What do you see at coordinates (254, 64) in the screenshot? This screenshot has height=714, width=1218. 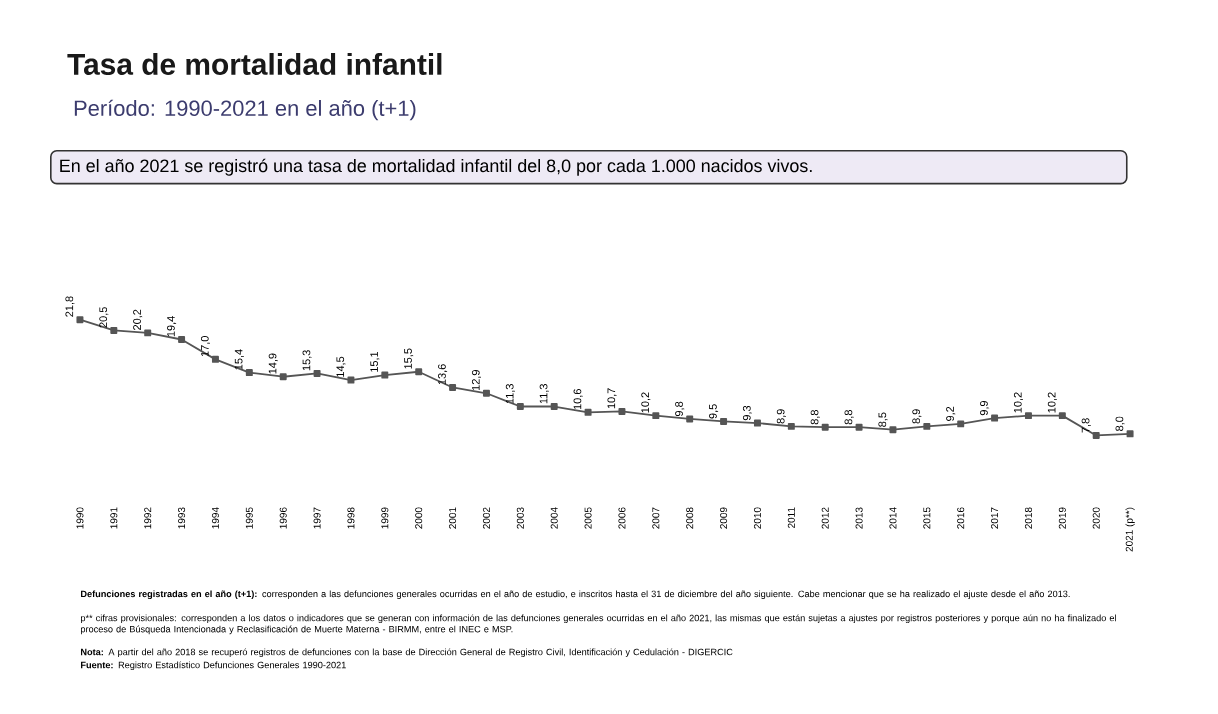 I see `chart-title: Tasa de mortalidad infantil` at bounding box center [254, 64].